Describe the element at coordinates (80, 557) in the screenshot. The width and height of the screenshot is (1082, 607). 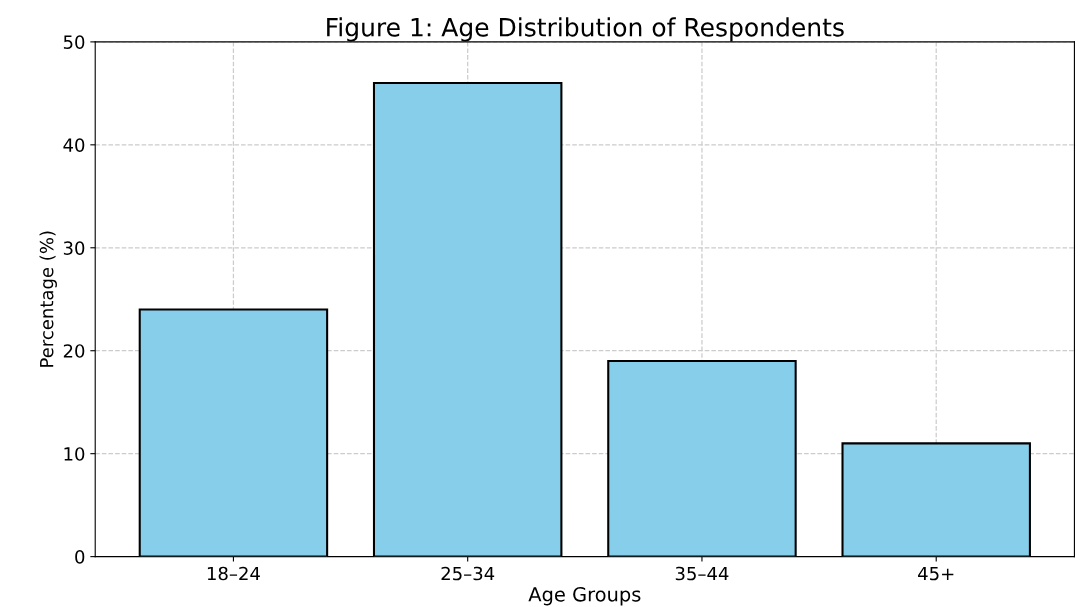
I see `y-tick-label: 0` at that location.